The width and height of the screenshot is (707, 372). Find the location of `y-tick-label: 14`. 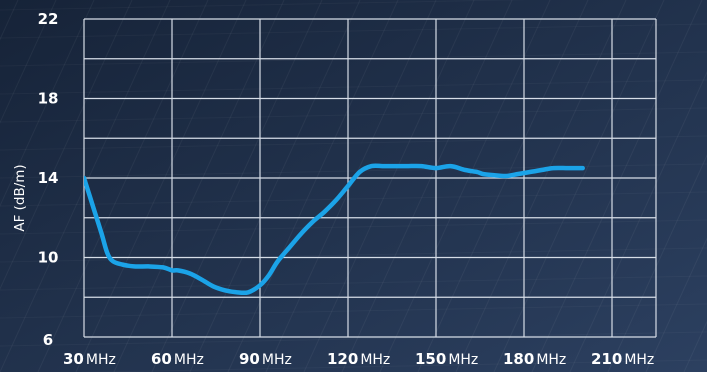

y-tick-label: 14 is located at coordinates (48, 178).